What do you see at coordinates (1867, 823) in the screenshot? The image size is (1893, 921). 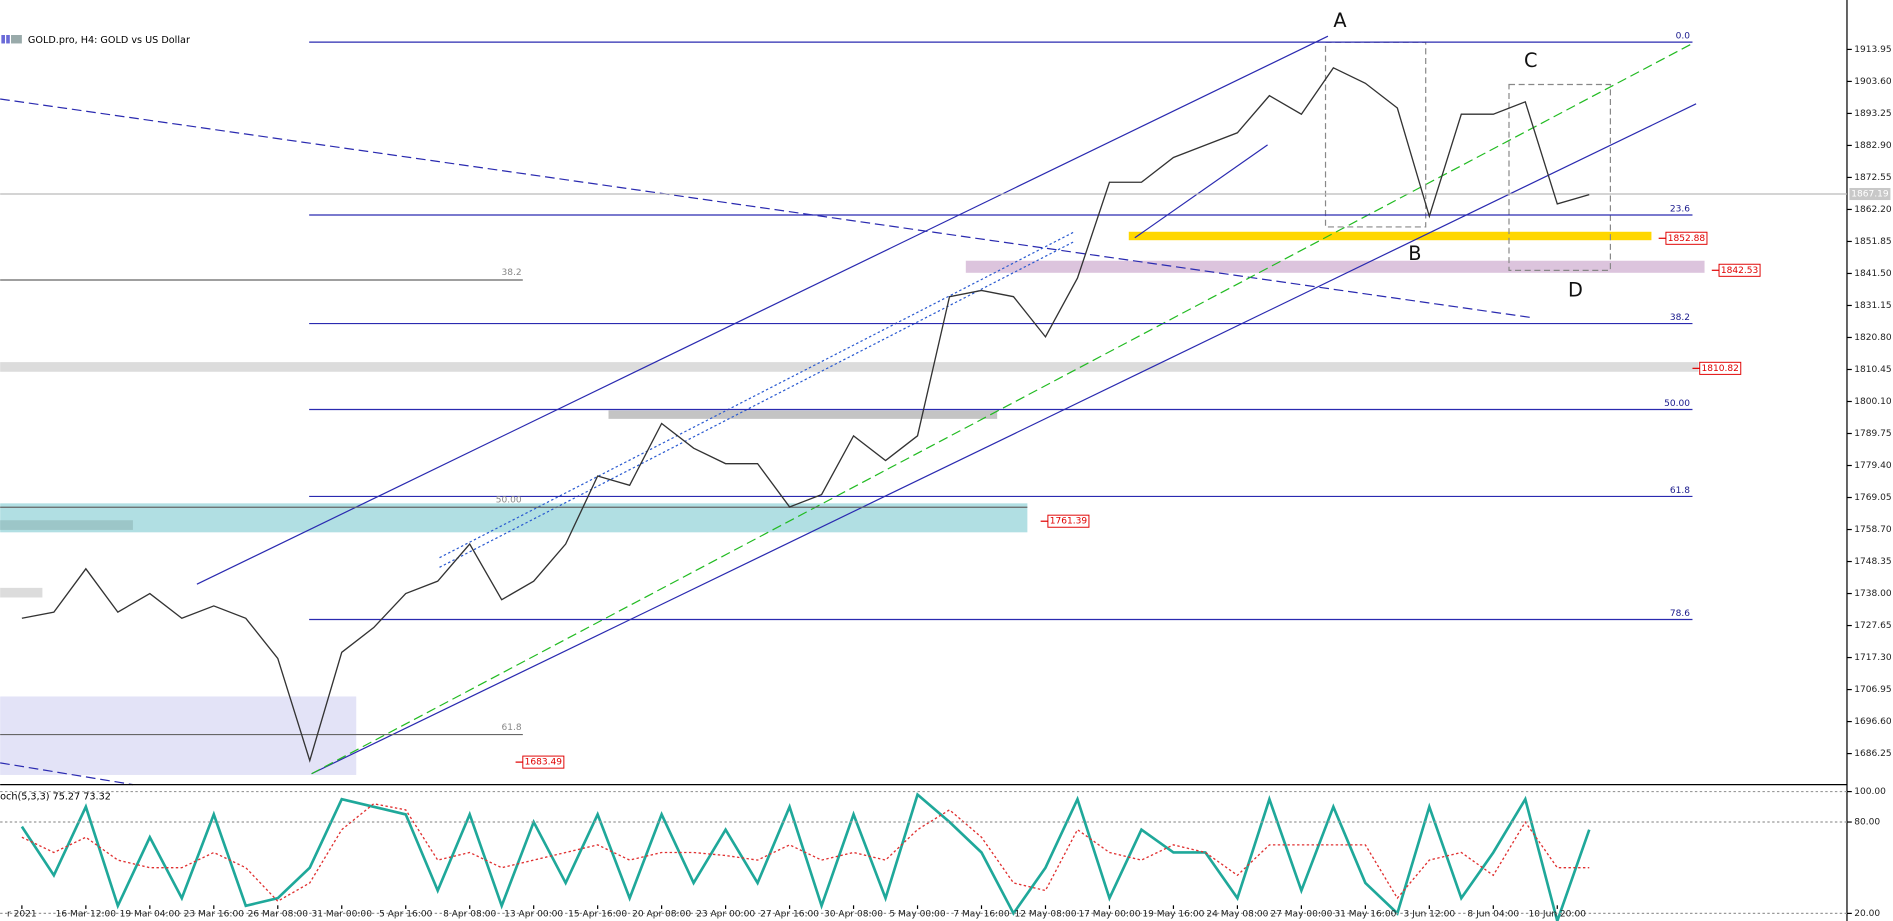 I see `y-tick-label: 80.00` at bounding box center [1867, 823].